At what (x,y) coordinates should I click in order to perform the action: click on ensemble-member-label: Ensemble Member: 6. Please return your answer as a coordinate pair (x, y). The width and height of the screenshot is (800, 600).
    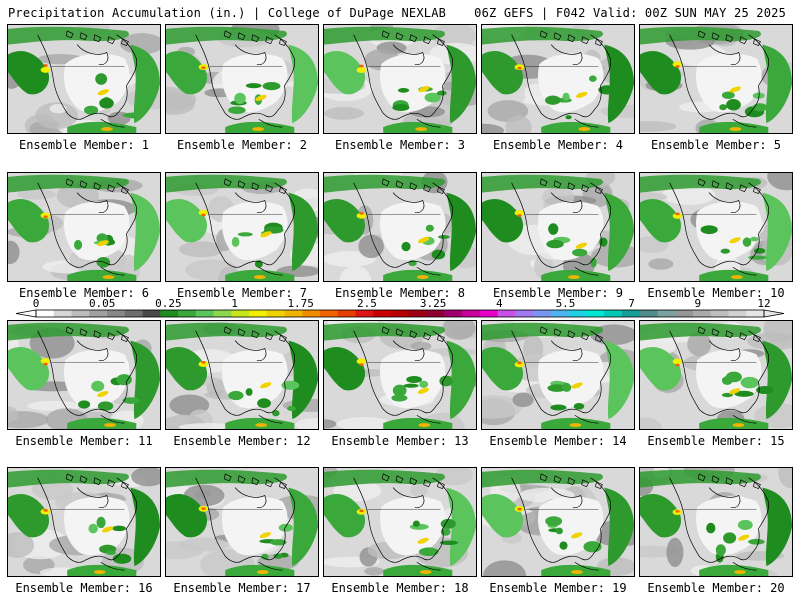
    Looking at the image, I should click on (84, 293).